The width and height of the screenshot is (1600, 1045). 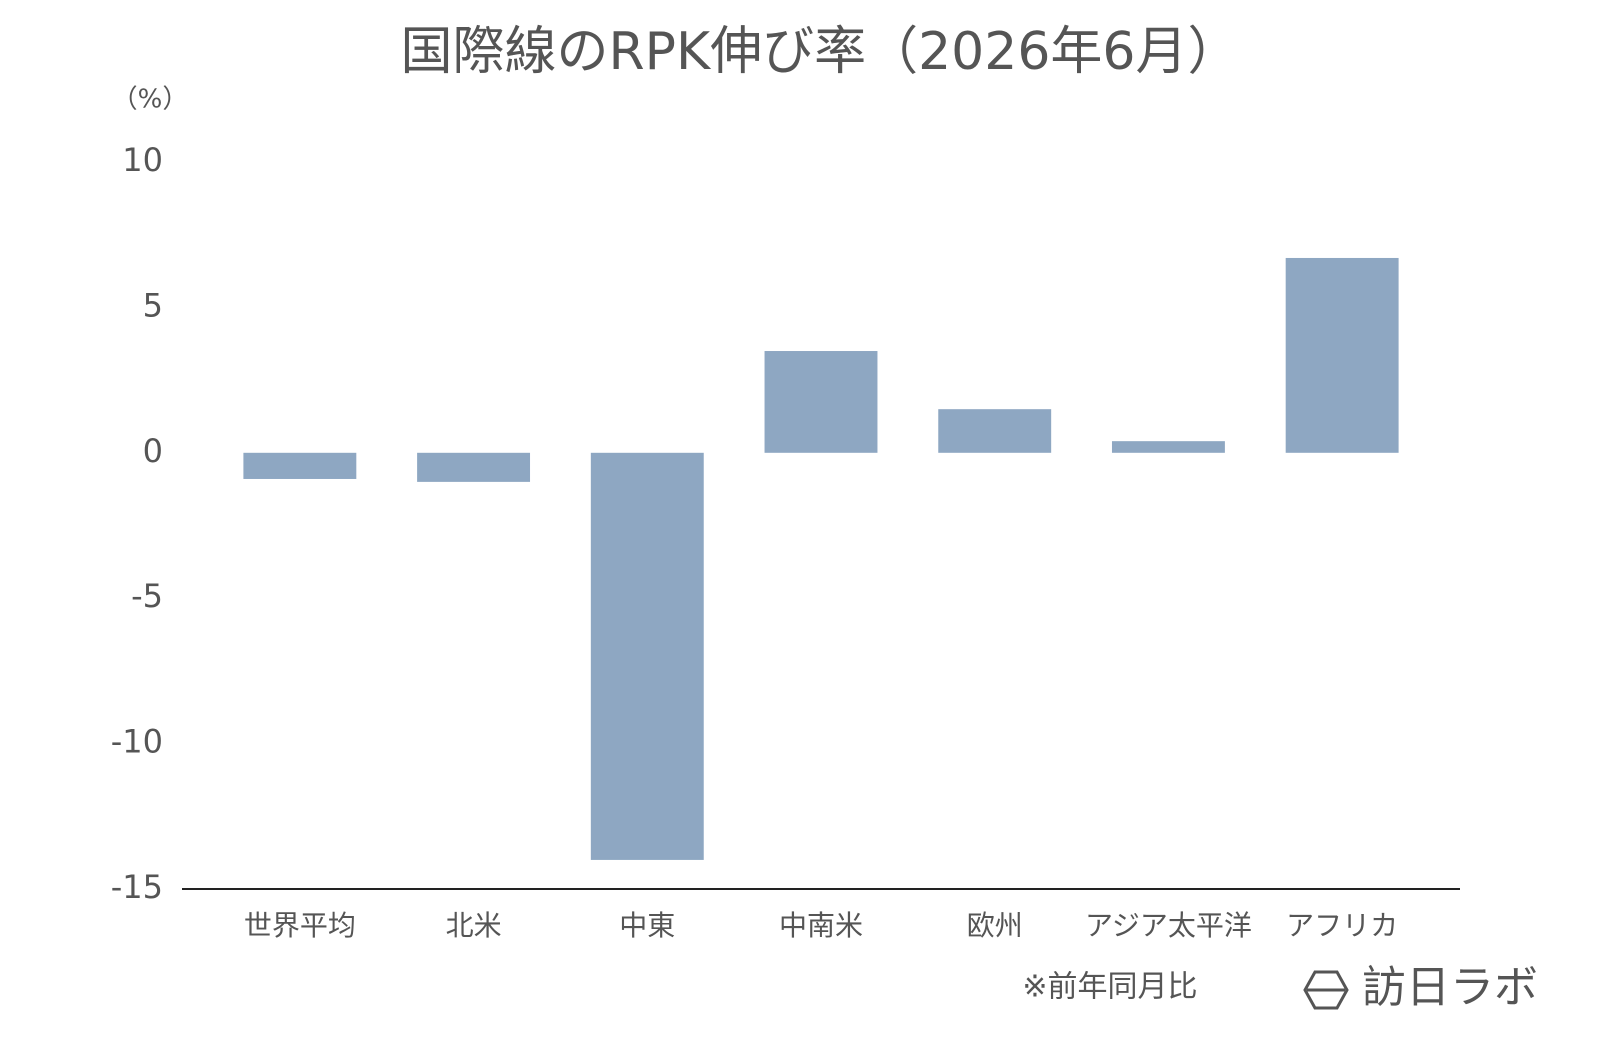 I want to click on note: ※前年同月比, so click(x=1109, y=987).